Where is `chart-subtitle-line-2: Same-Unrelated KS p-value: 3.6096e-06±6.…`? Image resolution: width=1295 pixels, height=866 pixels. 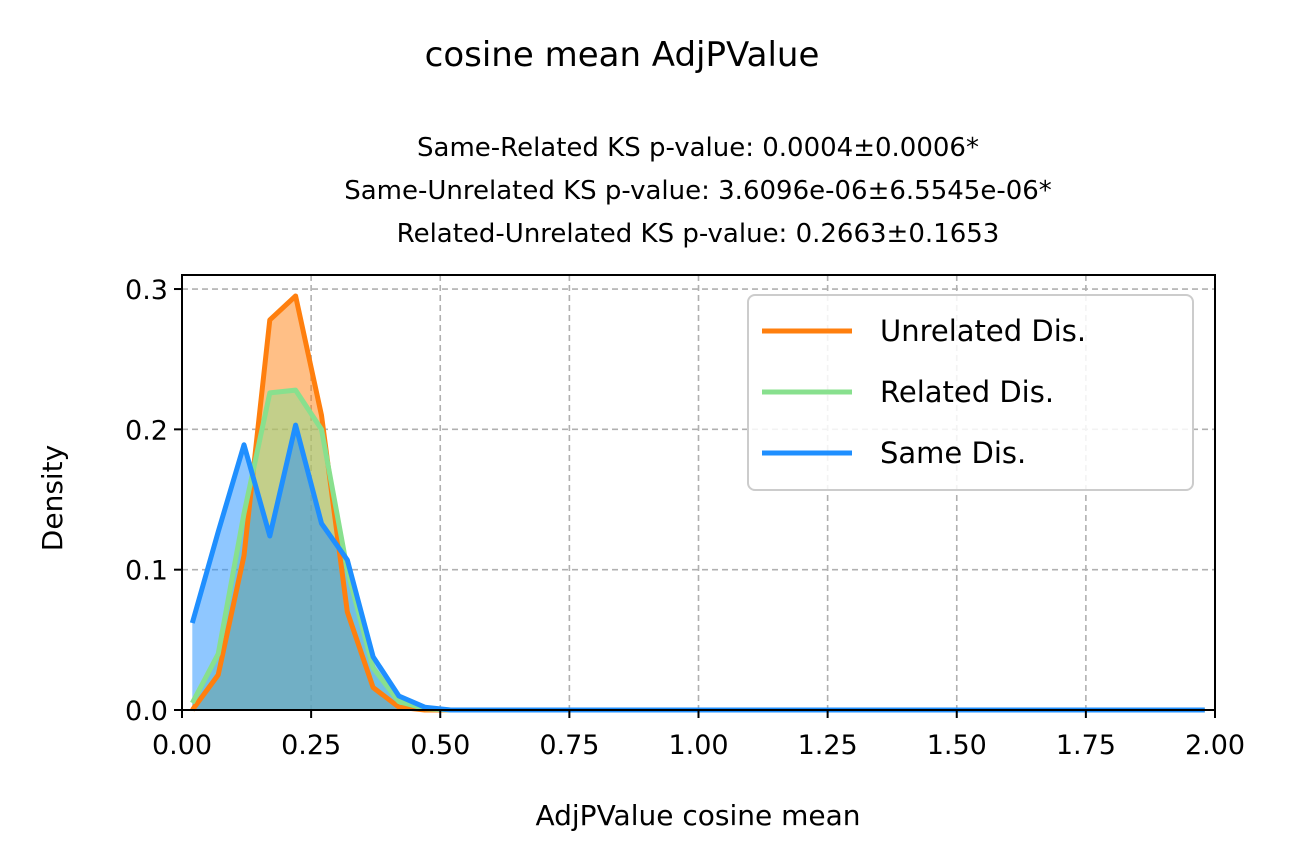
chart-subtitle-line-2: Same-Unrelated KS p-value: 3.6096e-06±6.… is located at coordinates (698, 191).